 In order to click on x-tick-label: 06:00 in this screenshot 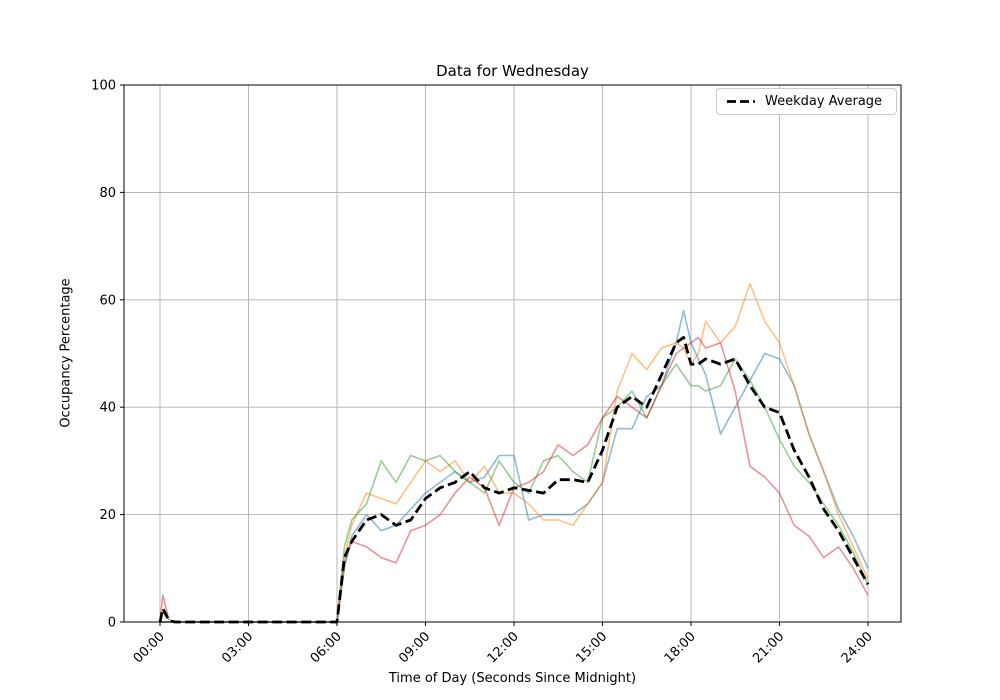, I will do `click(326, 647)`.